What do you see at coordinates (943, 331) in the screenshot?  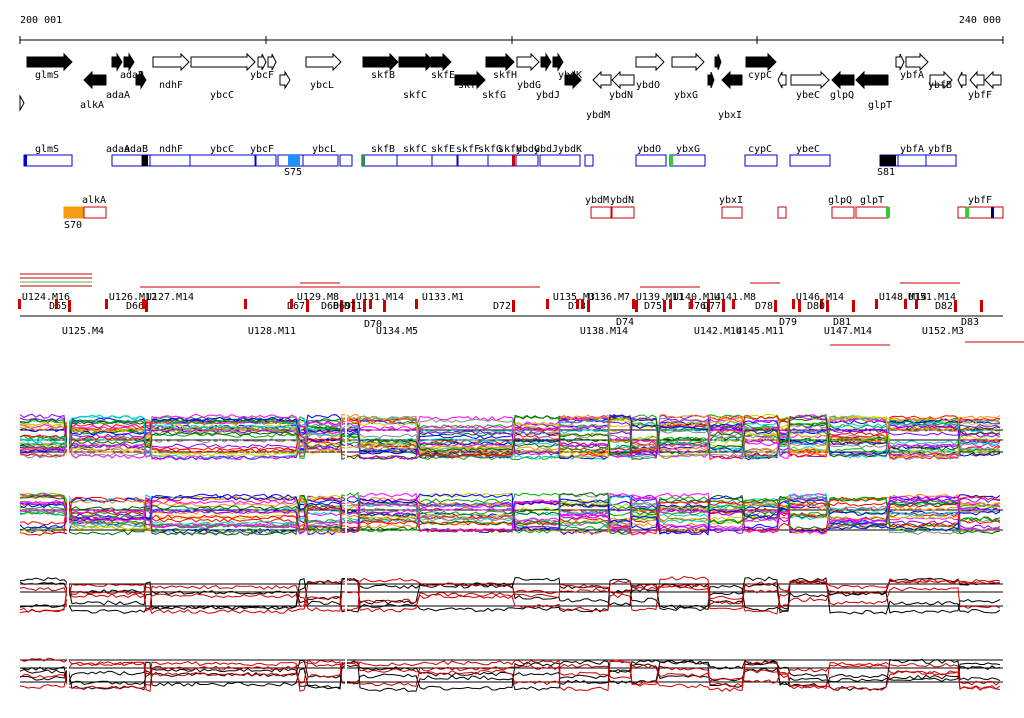 I see `segment-label: U152.M3` at bounding box center [943, 331].